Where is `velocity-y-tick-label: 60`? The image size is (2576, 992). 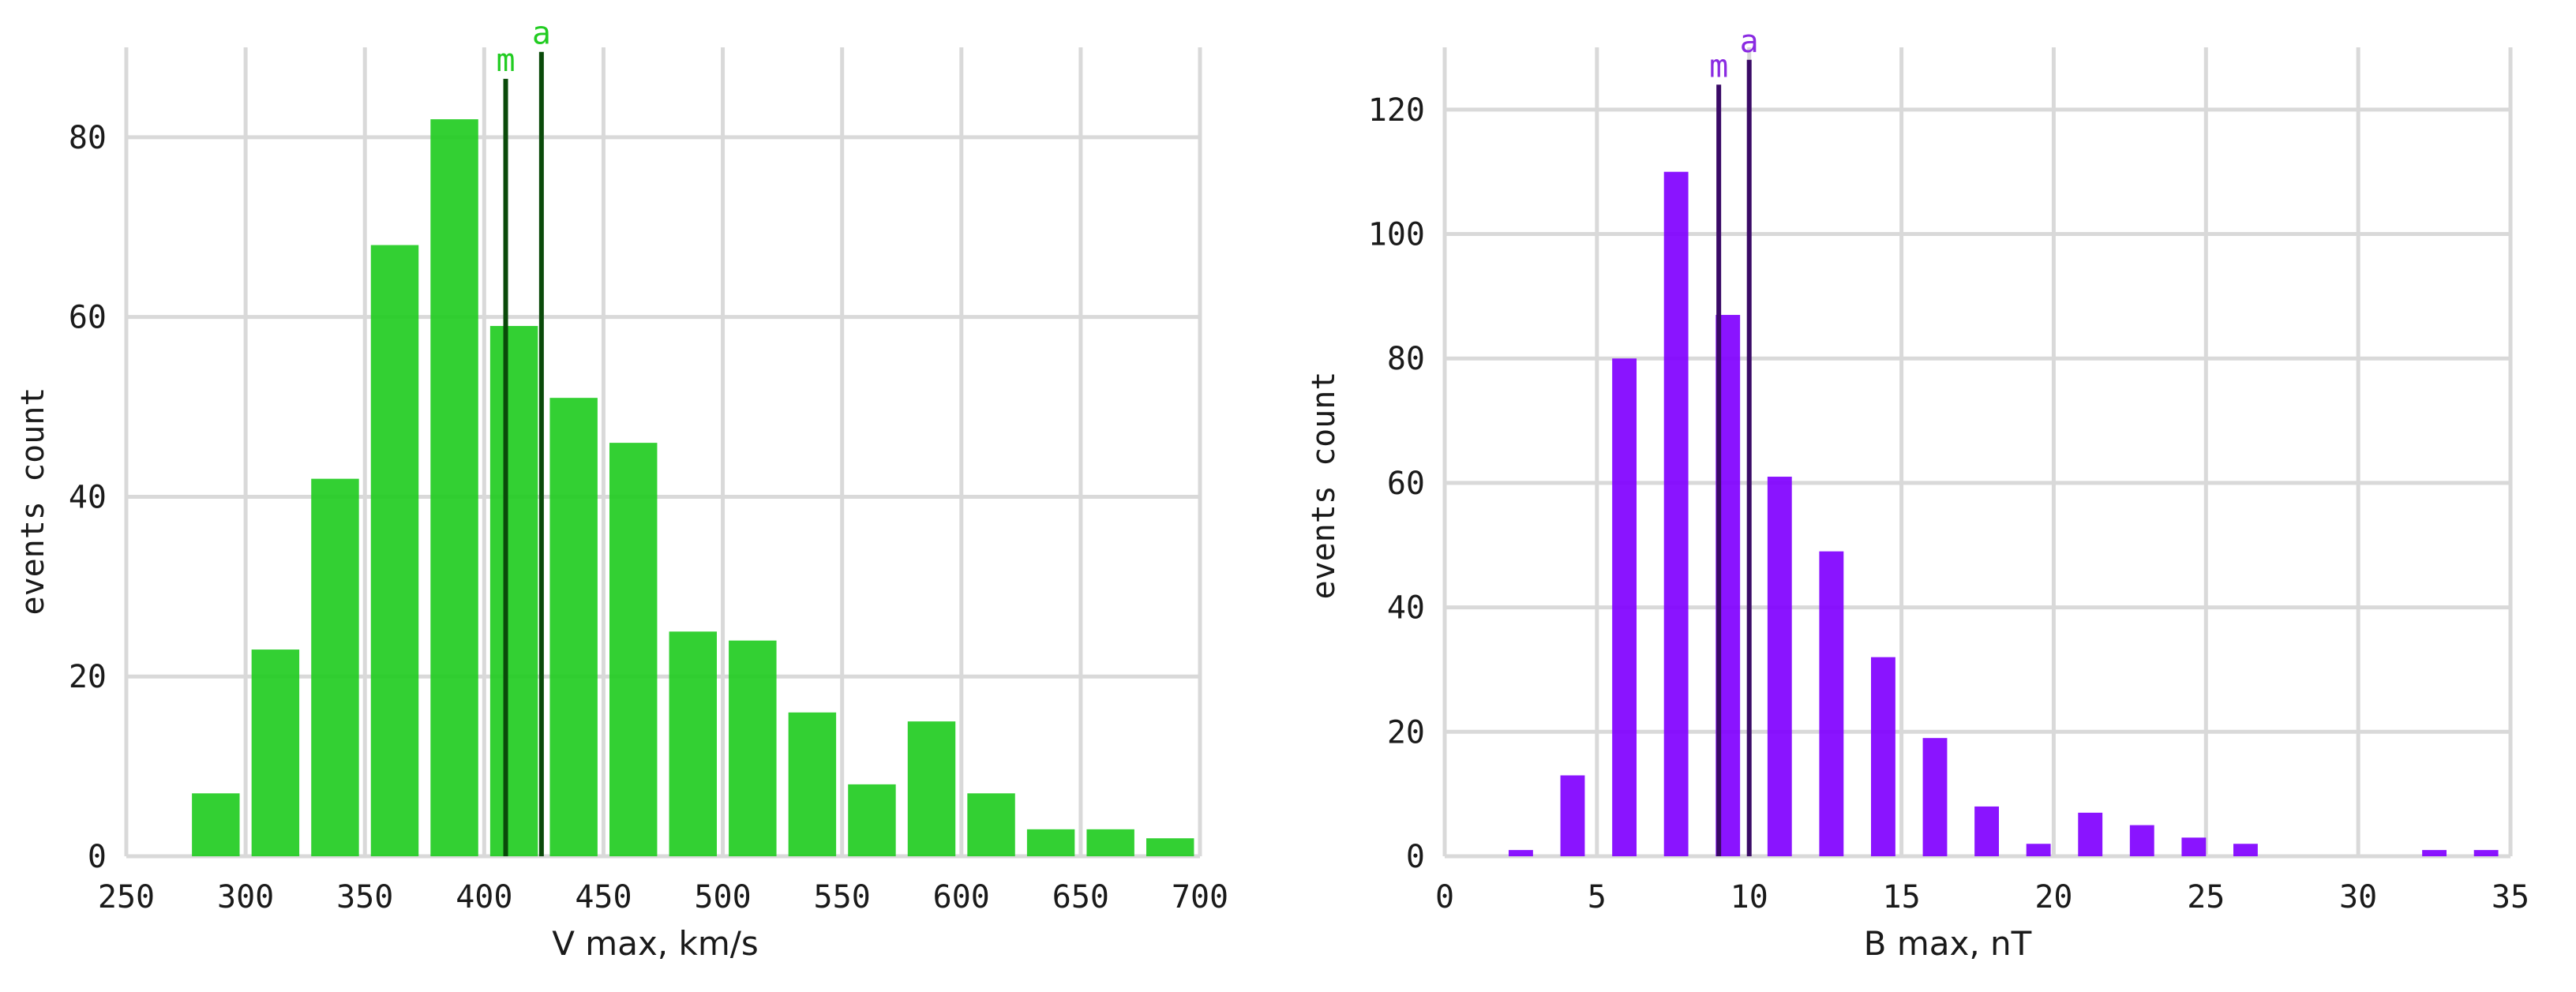 velocity-y-tick-label: 60 is located at coordinates (88, 318).